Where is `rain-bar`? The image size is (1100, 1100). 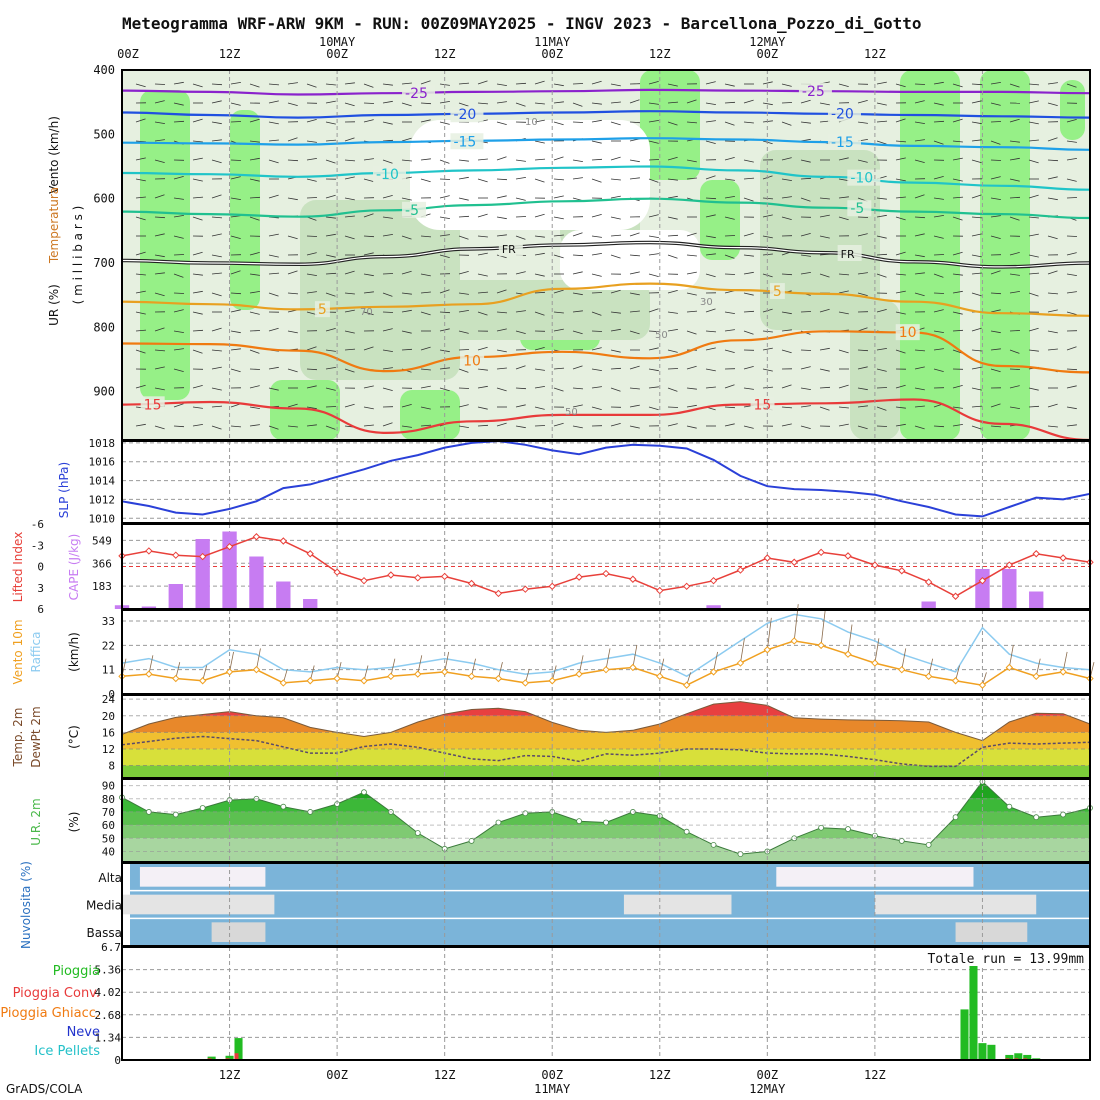 rain-bar is located at coordinates (982, 1051).